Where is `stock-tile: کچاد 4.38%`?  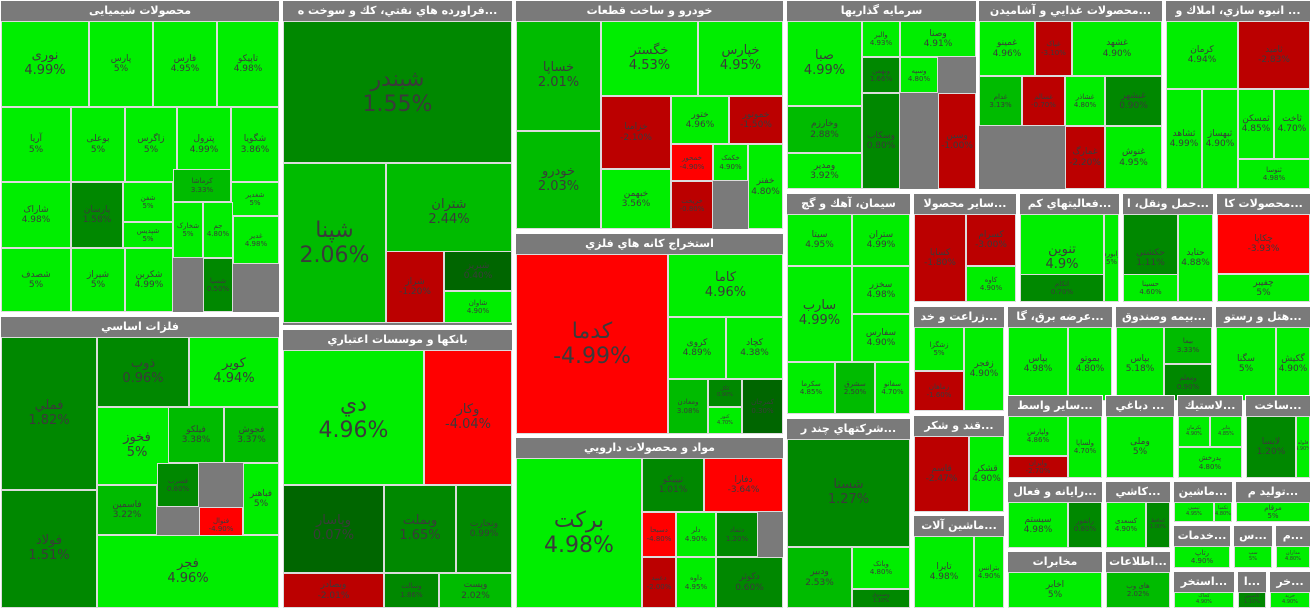
stock-tile: کچاد 4.38% is located at coordinates (754, 348).